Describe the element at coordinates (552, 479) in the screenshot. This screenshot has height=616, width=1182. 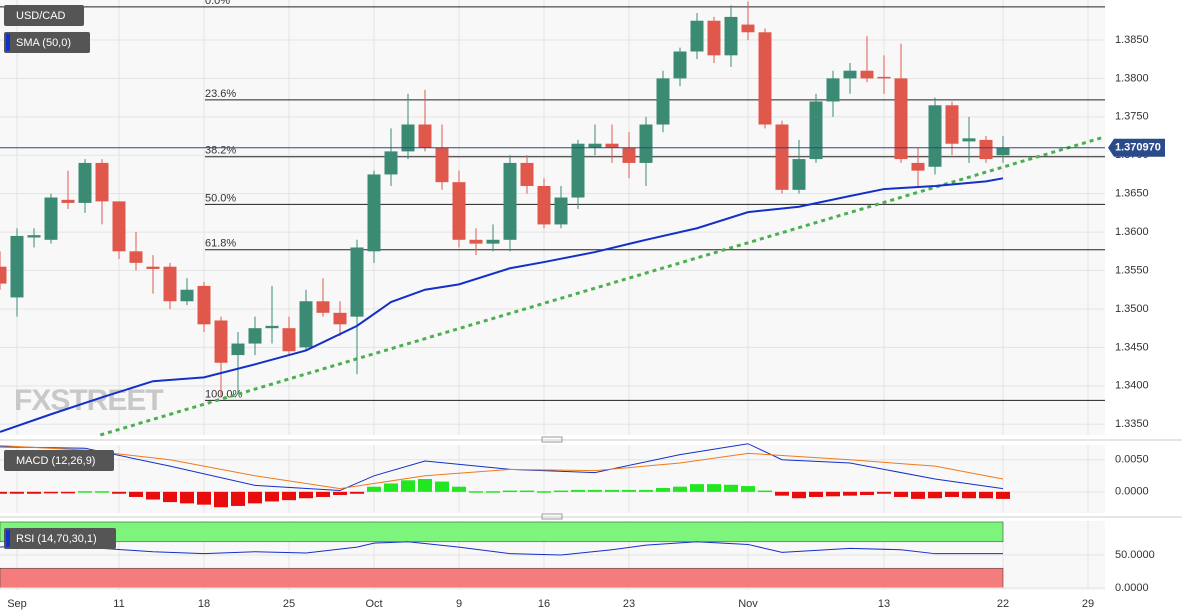
I see `macd-panel` at that location.